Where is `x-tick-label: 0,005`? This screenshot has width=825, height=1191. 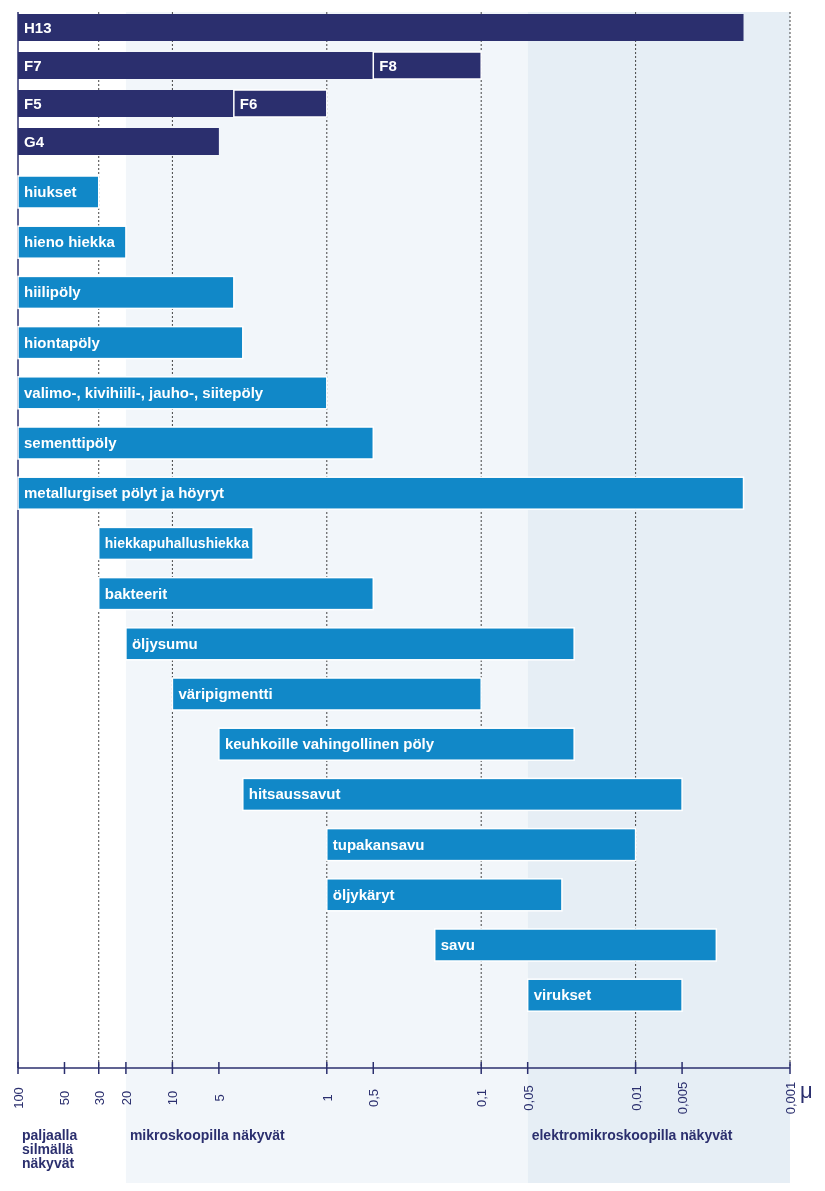 x-tick-label: 0,005 is located at coordinates (683, 1098).